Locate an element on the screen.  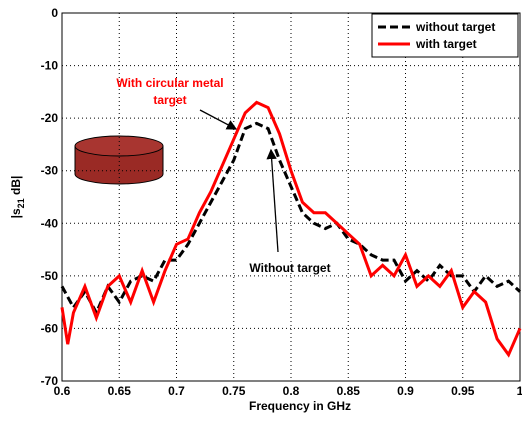
y-tick-label: -40 is located at coordinates (50, 223).